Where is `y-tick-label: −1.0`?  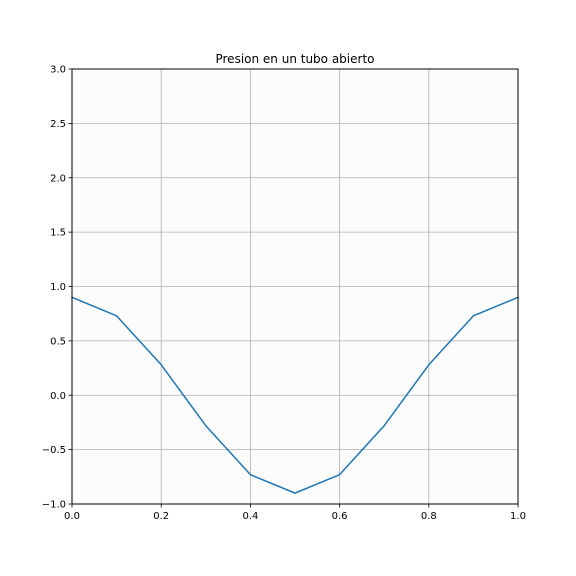
y-tick-label: −1.0 is located at coordinates (54, 505).